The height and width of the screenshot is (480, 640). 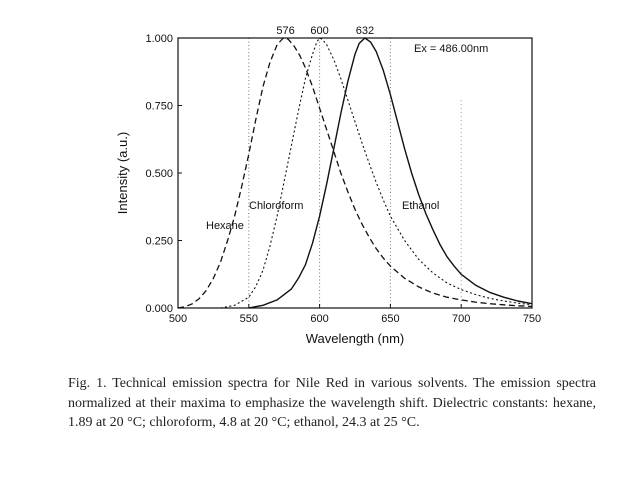 What do you see at coordinates (159, 242) in the screenshot?
I see `y-tick-label-0.250: 0.250` at bounding box center [159, 242].